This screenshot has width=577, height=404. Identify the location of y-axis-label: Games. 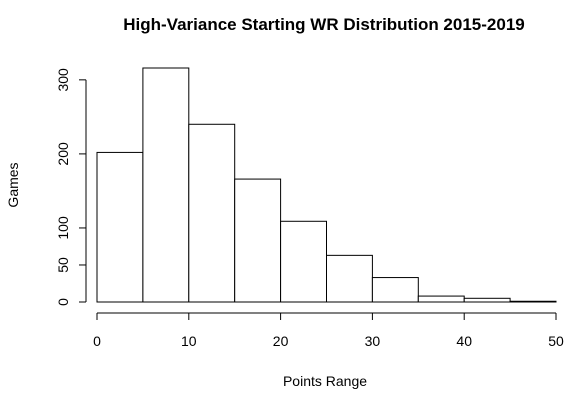
(13, 184).